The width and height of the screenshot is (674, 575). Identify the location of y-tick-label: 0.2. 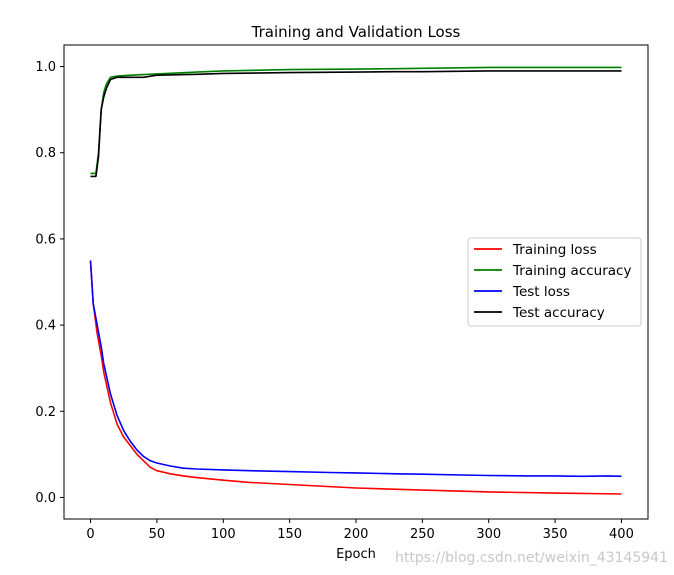
(45, 412).